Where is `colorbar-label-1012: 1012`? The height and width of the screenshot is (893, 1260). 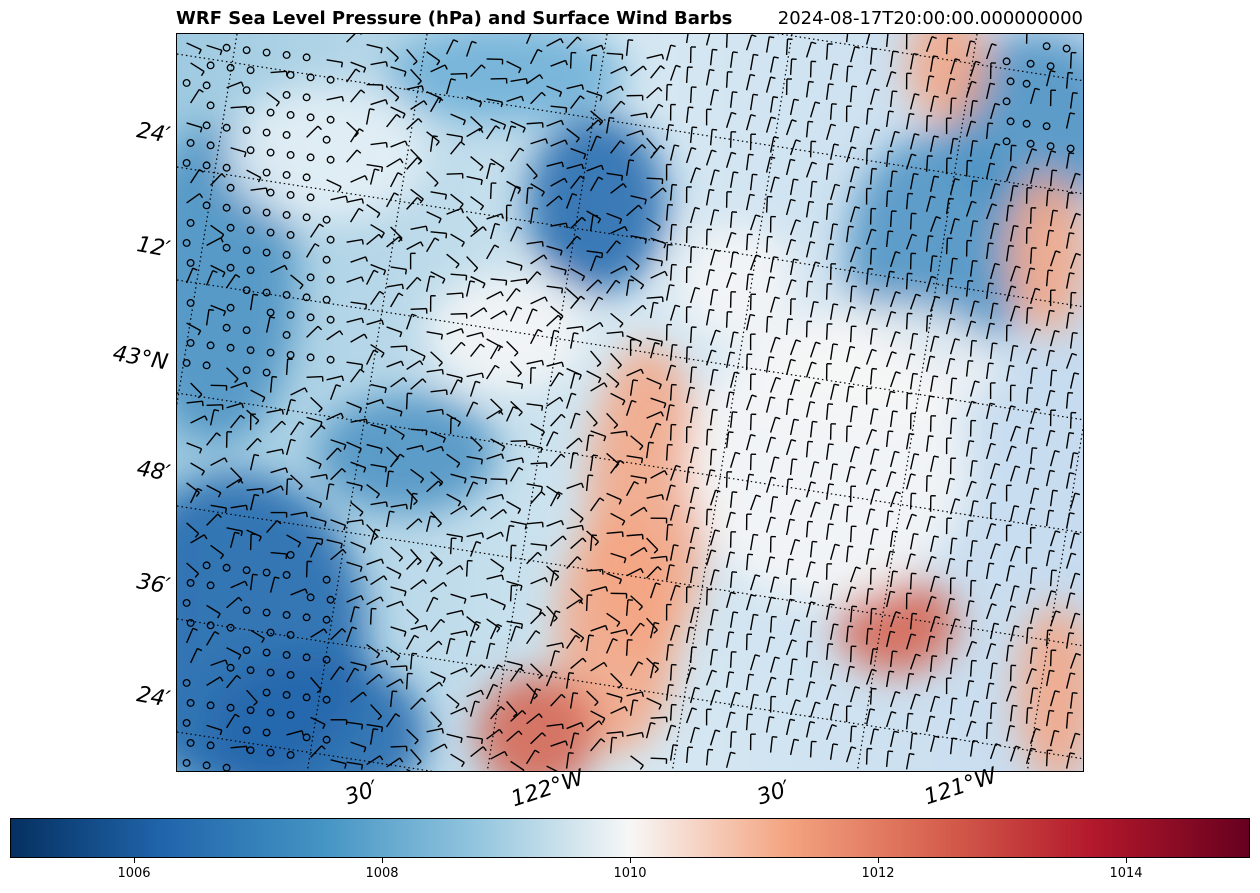 colorbar-label-1012: 1012 is located at coordinates (877, 873).